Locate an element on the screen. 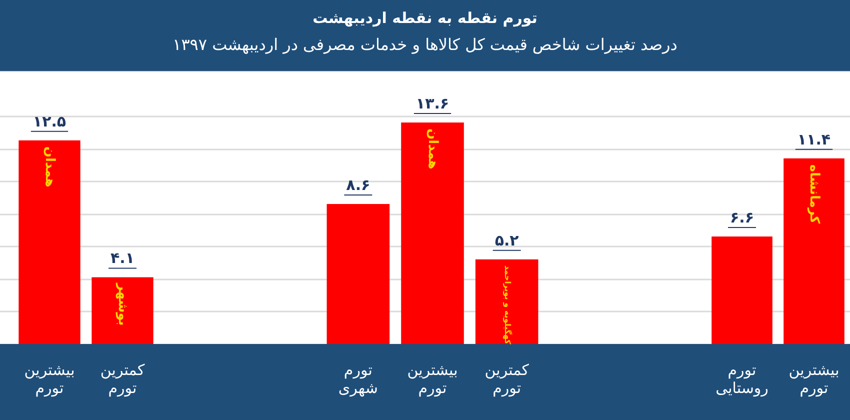 The height and width of the screenshot is (420, 850). annotation: کهگیلویه و بویراحمد is located at coordinates (507, 305).